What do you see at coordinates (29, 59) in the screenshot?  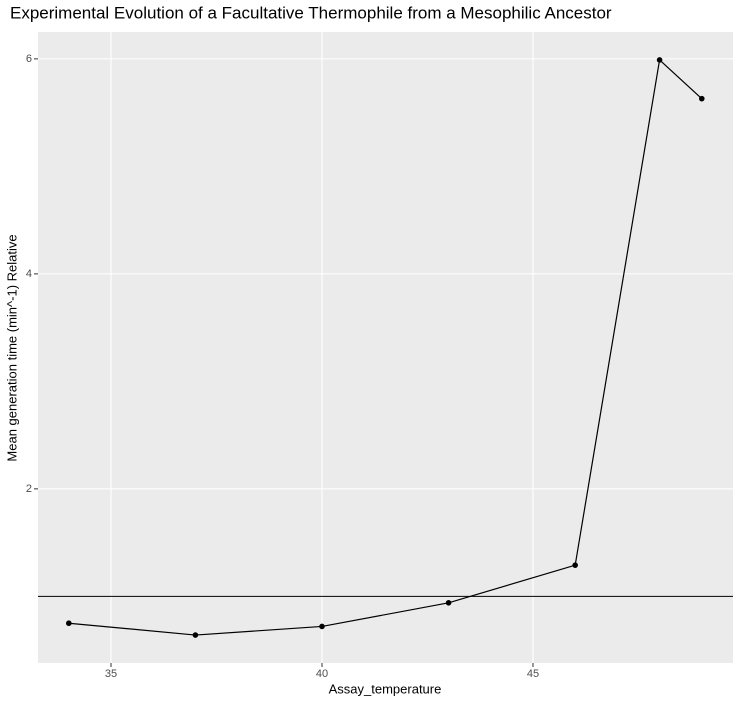 I see `y-tick-label: 6` at bounding box center [29, 59].